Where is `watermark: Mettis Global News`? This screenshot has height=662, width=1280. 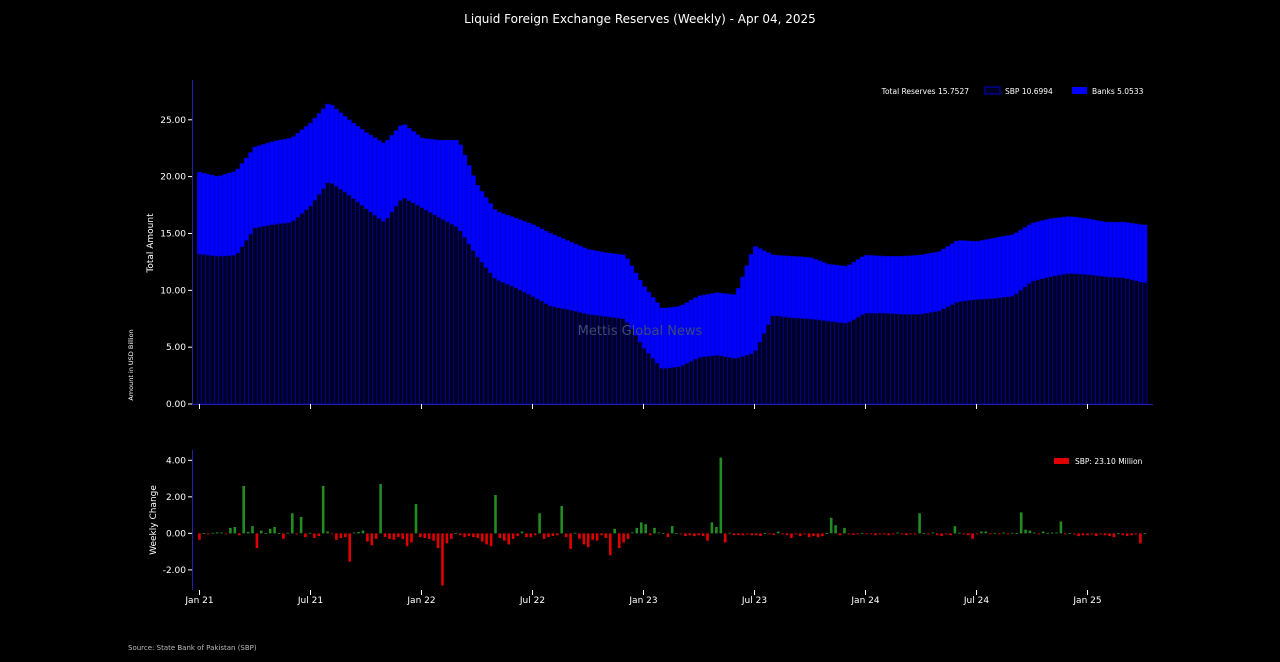 watermark: Mettis Global News is located at coordinates (640, 331).